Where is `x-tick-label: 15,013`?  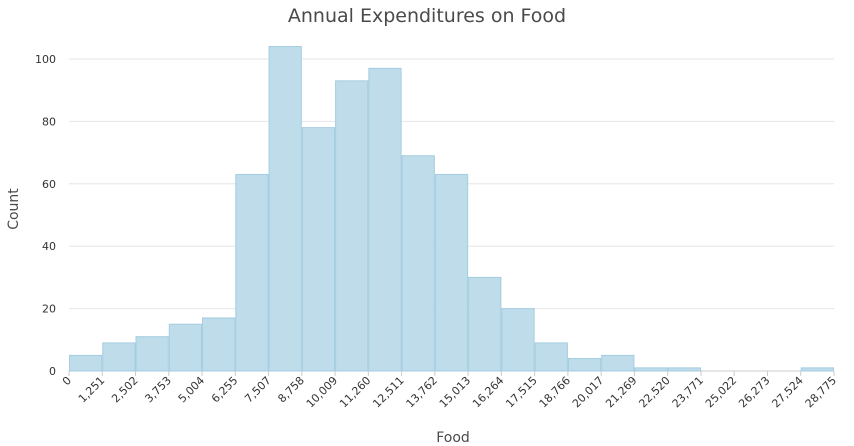 x-tick-label: 15,013 is located at coordinates (455, 392).